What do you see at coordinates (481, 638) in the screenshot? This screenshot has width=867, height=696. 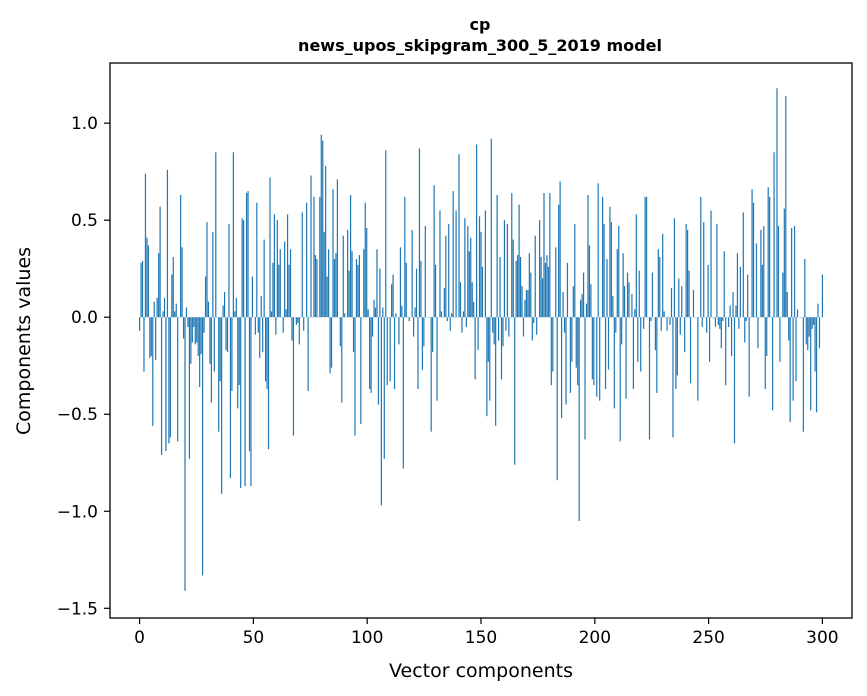 I see `x-tick-label-150: 150` at bounding box center [481, 638].